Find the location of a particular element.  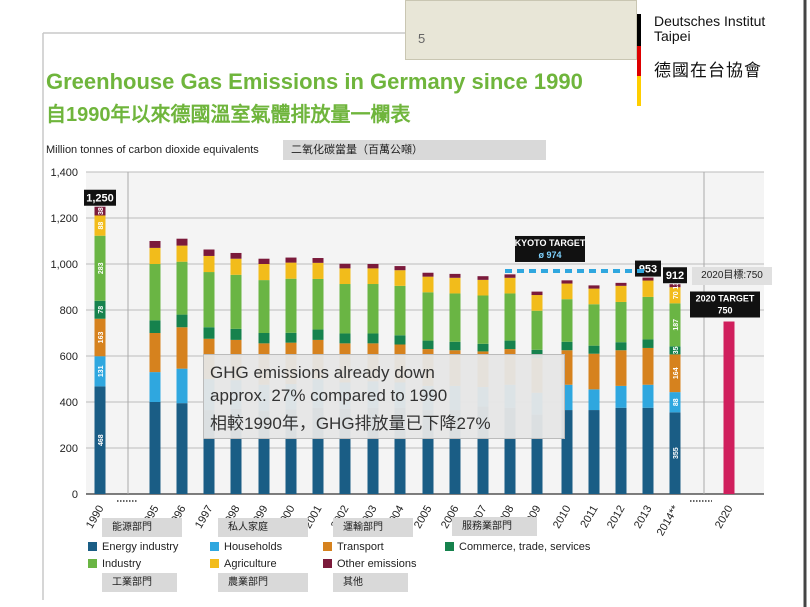

legend-commerce: Commerce, trade, services is located at coordinates (517, 547).